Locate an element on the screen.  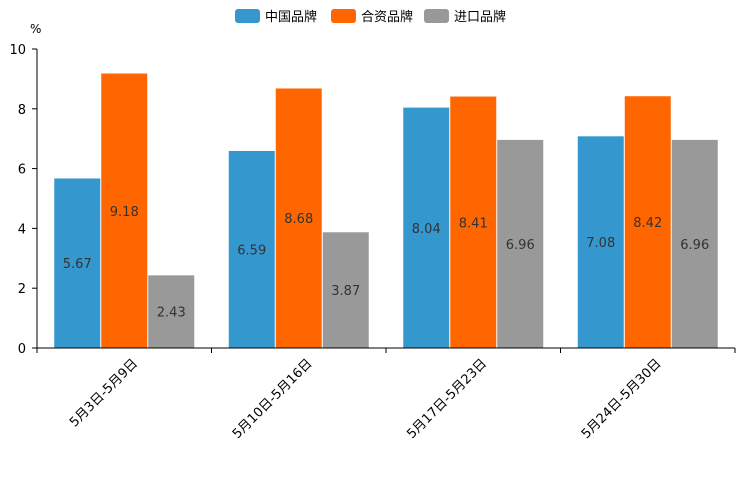
legend-entry: 进口品牌 is located at coordinates (480, 17).